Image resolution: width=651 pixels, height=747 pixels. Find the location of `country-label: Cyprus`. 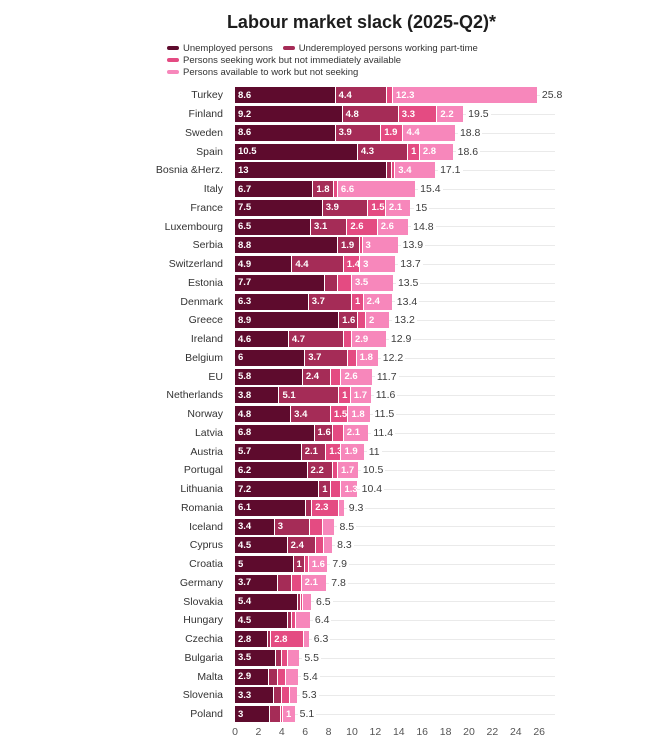

country-label: Cyprus is located at coordinates (206, 545).